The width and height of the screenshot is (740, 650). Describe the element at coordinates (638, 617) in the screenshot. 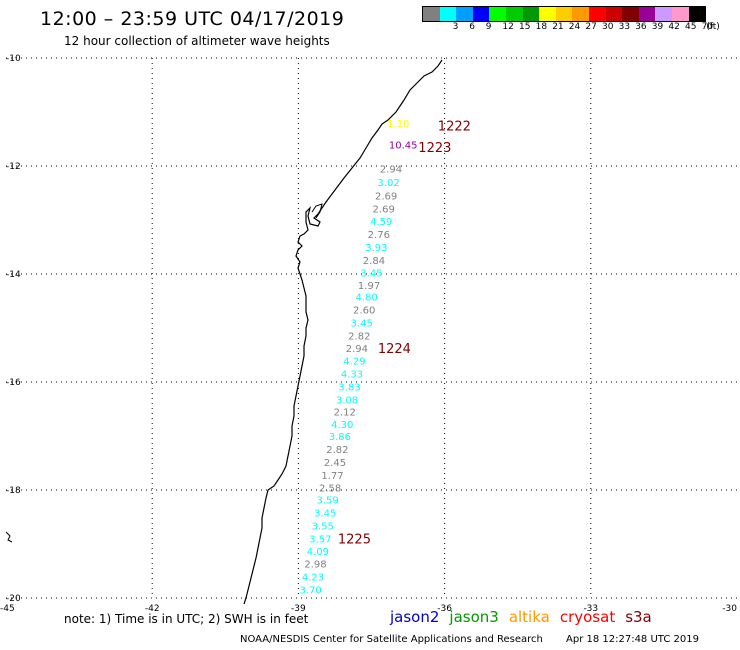

I see `satellite-name: s3a` at that location.